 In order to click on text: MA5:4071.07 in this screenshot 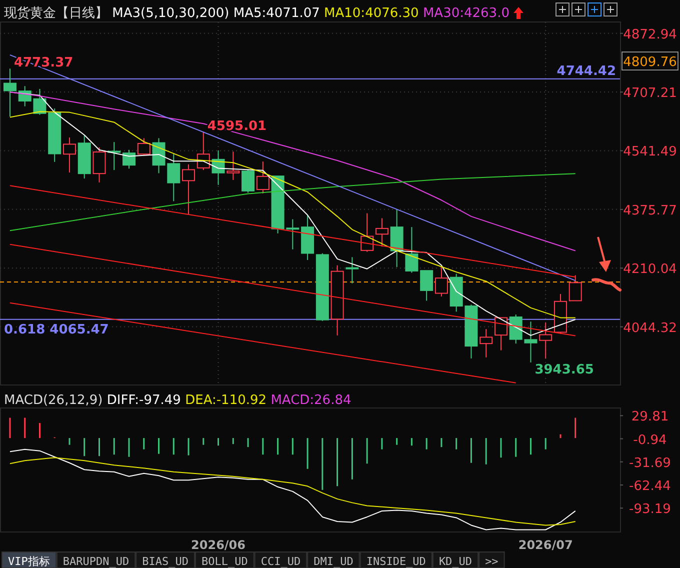, I will do `click(278, 13)`.